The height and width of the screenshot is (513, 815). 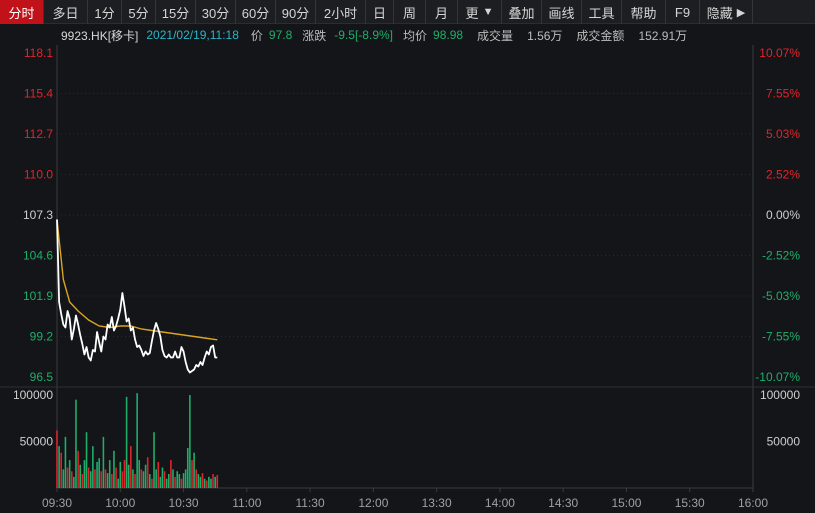 I want to click on time-tick-label: 14:30, so click(x=563, y=503).